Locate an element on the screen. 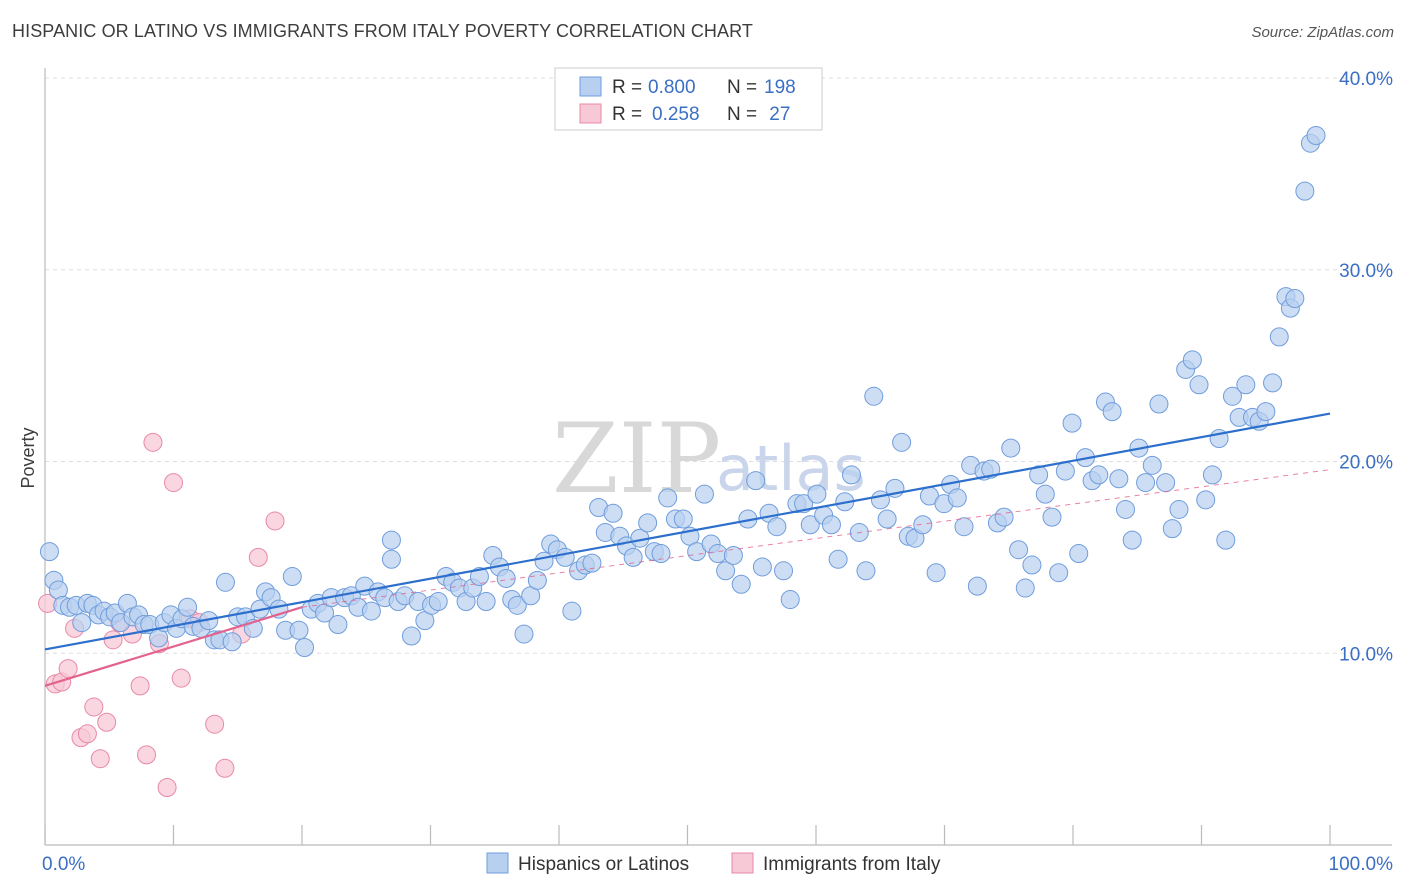  legend-n-label-2: N = is located at coordinates (742, 114).